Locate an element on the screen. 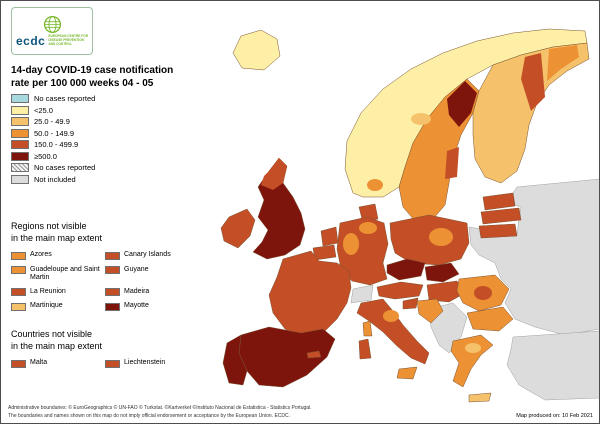 This screenshot has width=600, height=424. legend-label: 150.0 - 499.9 is located at coordinates (56, 145).